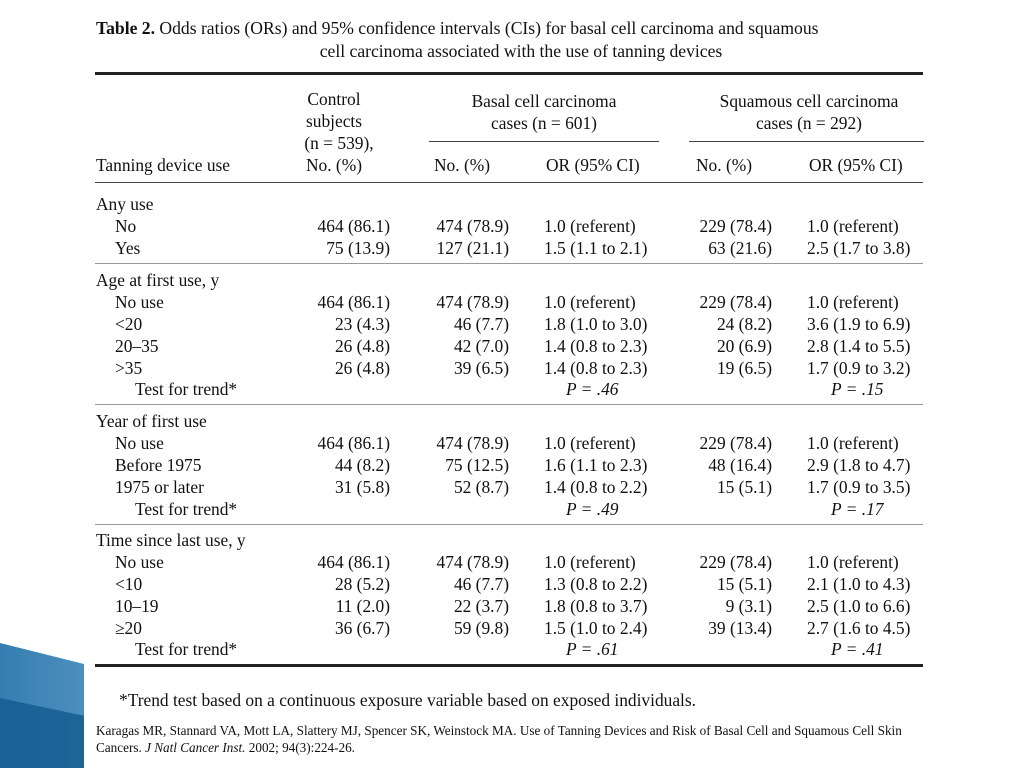 Image resolution: width=1024 pixels, height=768 pixels. I want to click on cell-scc-no: 9 (3.1), so click(748, 606).